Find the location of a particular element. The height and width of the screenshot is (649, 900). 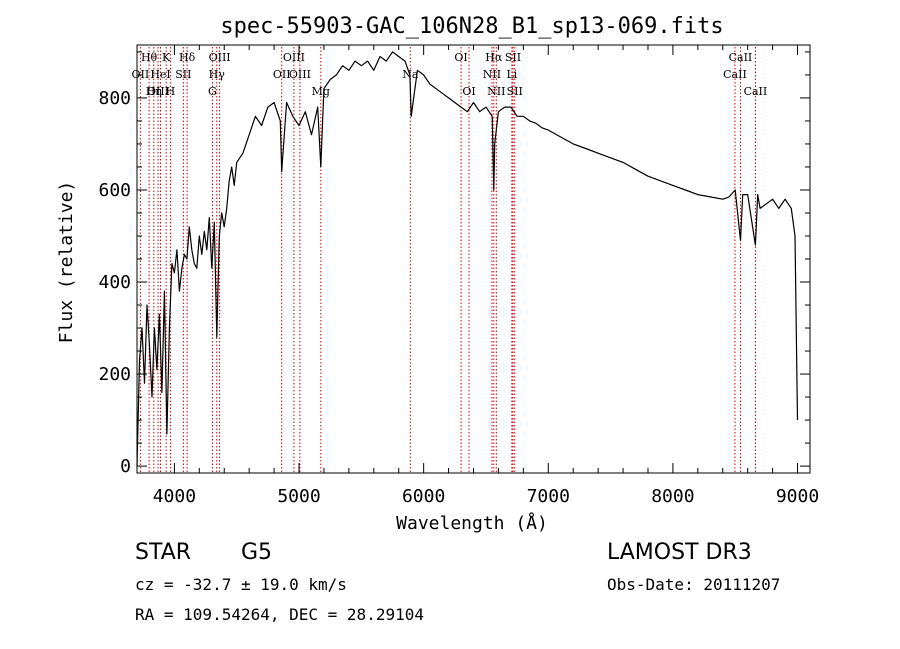

spectral-line-label: Hη is located at coordinates (154, 91).